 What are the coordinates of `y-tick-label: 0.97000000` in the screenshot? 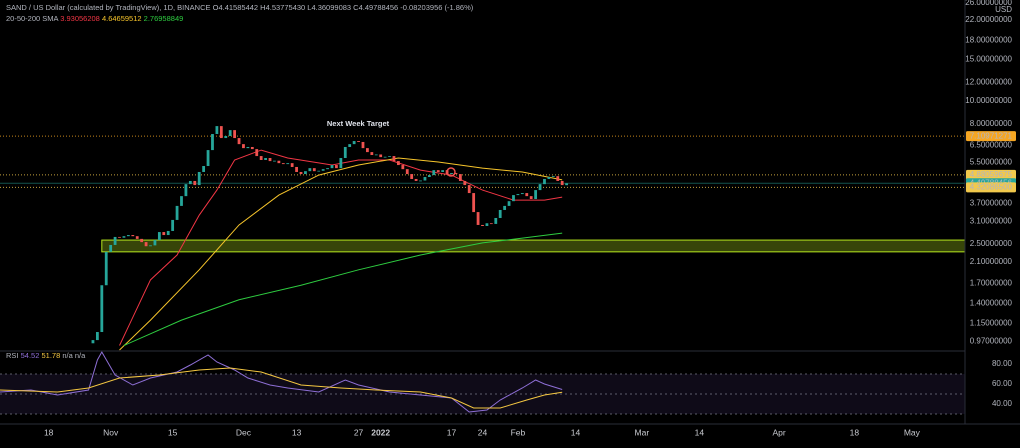 It's located at (991, 340).